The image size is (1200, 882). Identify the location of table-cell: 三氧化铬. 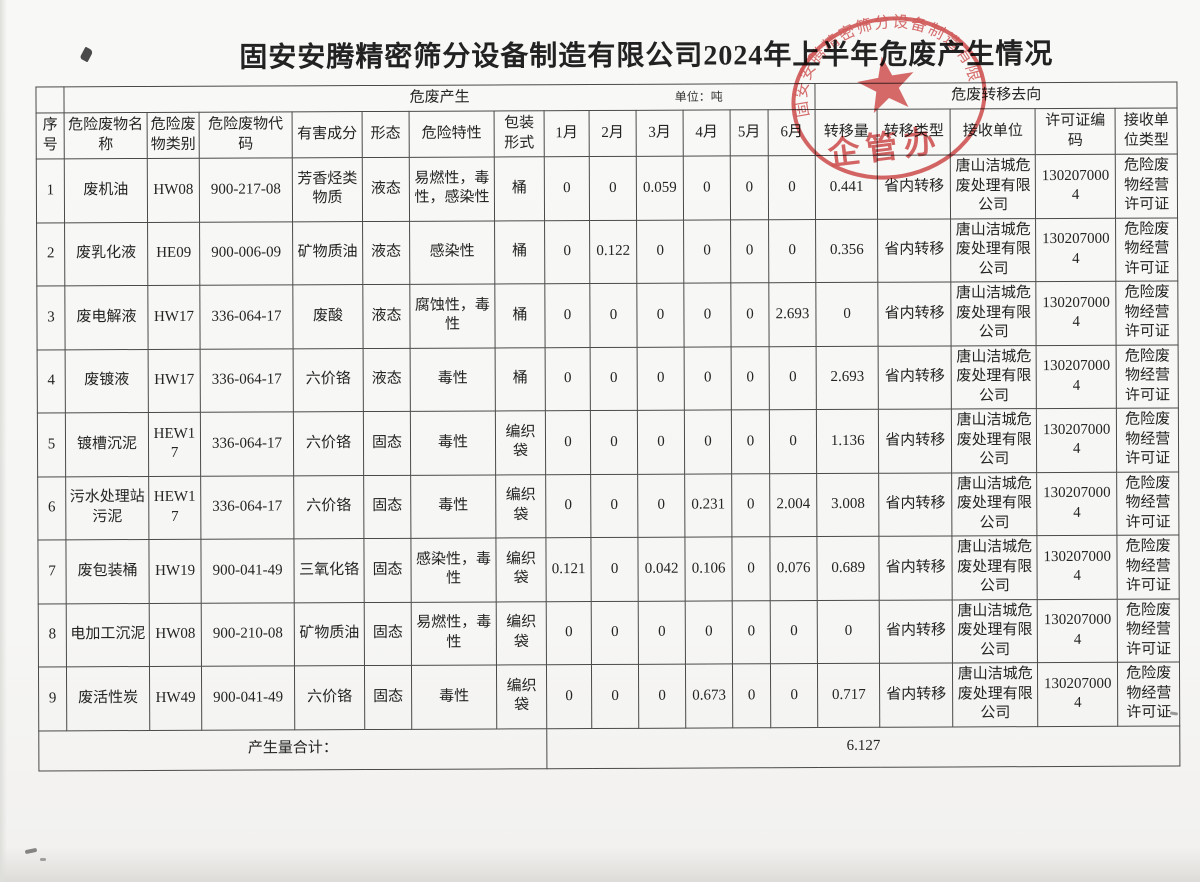
(329, 570).